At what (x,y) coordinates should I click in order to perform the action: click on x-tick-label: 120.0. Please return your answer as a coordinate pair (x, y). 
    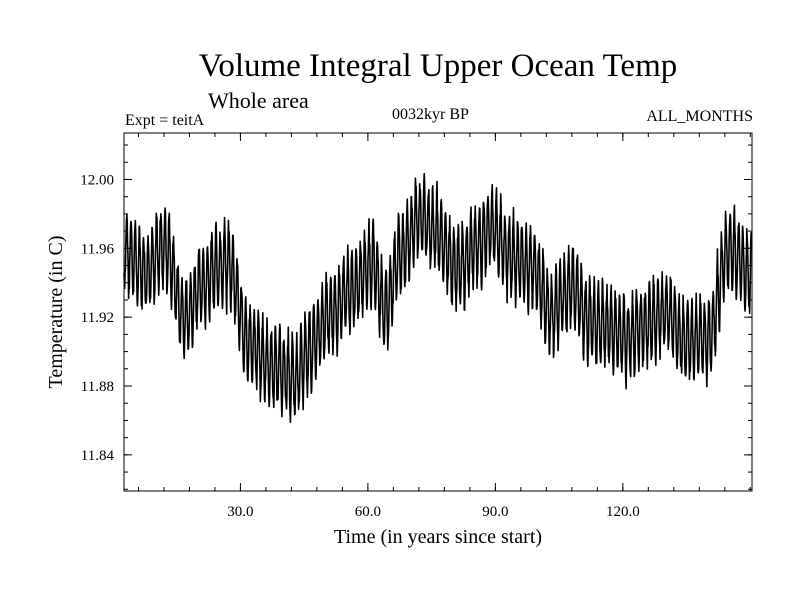
    Looking at the image, I should click on (623, 512).